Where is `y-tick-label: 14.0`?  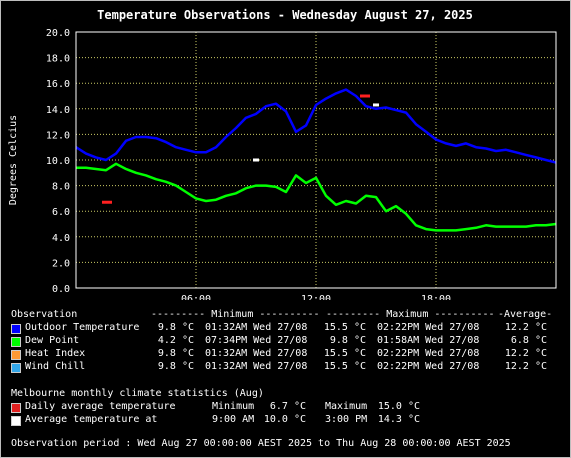
y-tick-label: 14.0 is located at coordinates (58, 110).